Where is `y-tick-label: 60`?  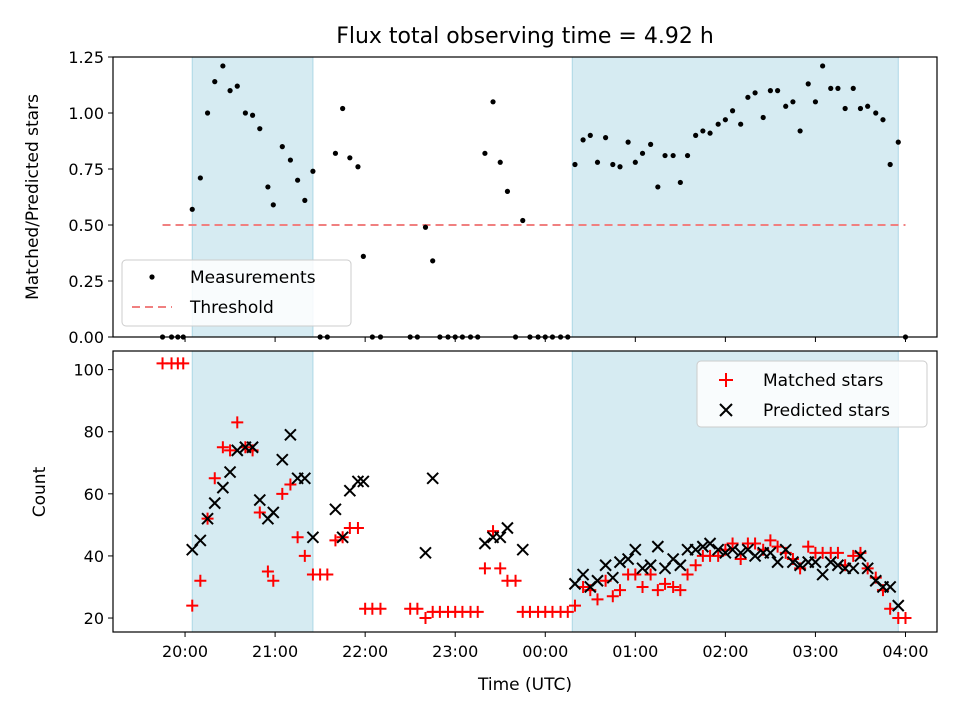 y-tick-label: 60 is located at coordinates (94, 494).